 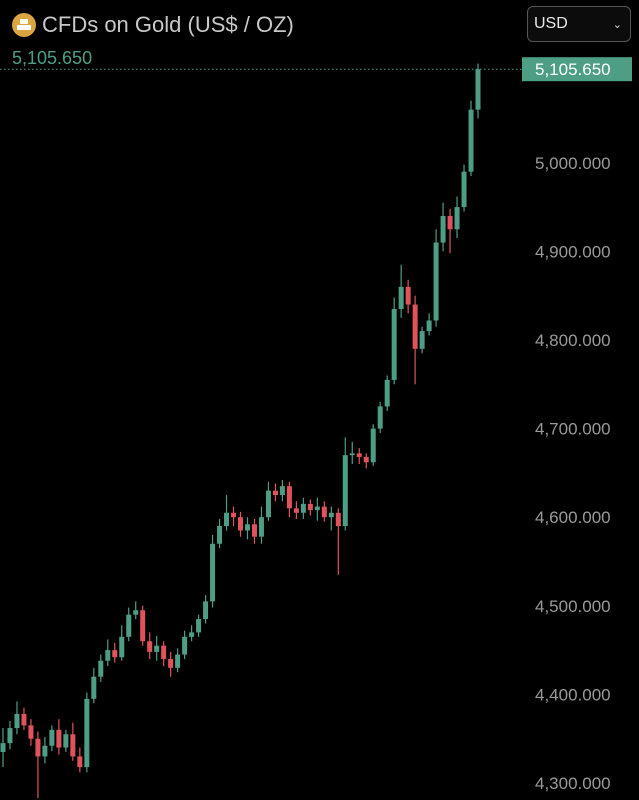 I want to click on last-price-tag, so click(x=577, y=69).